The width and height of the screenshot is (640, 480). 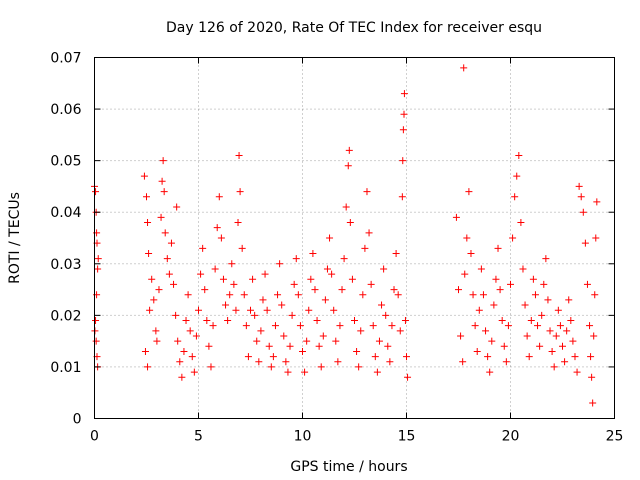 What do you see at coordinates (77, 420) in the screenshot?
I see `y-tick-label: 0` at bounding box center [77, 420].